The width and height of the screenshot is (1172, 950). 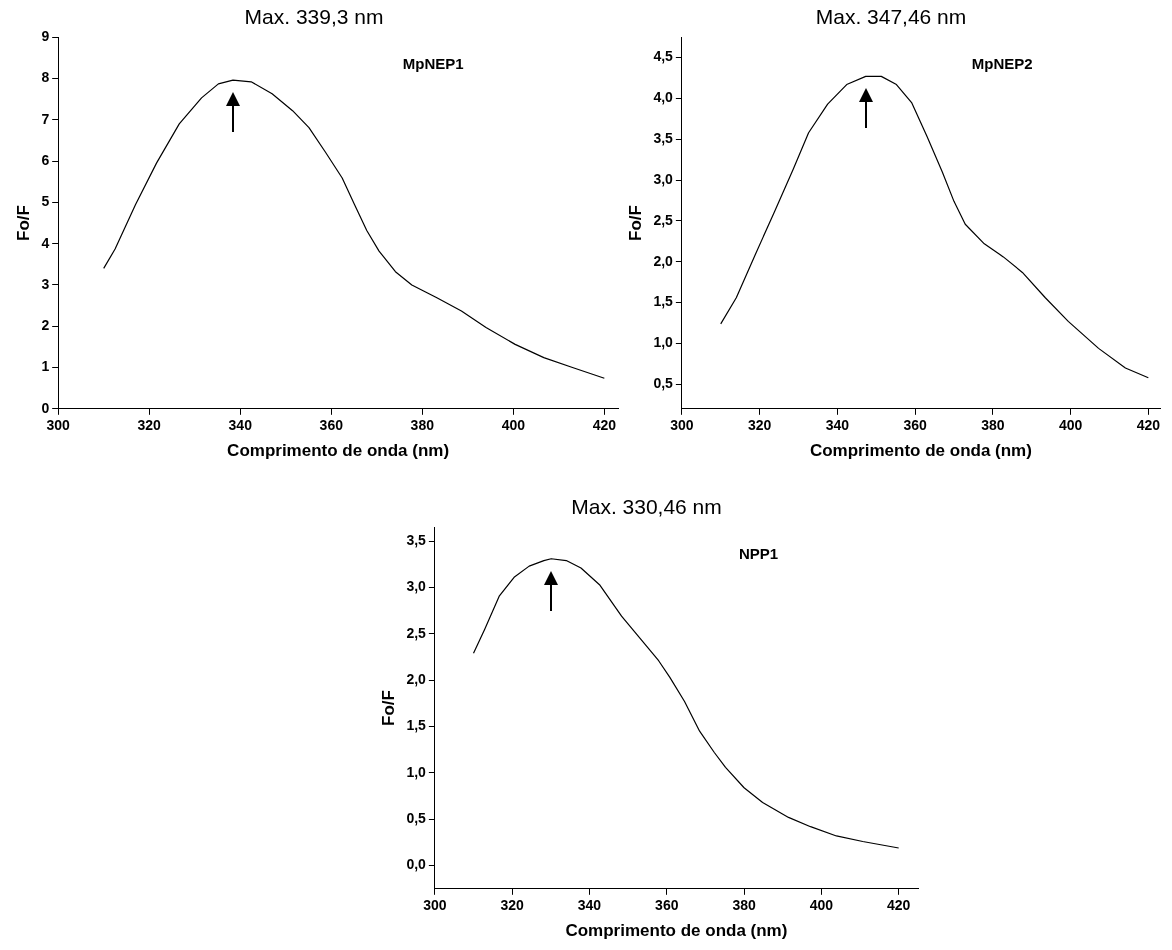 What do you see at coordinates (45, 201) in the screenshot?
I see `y-tick-label: 5` at bounding box center [45, 201].